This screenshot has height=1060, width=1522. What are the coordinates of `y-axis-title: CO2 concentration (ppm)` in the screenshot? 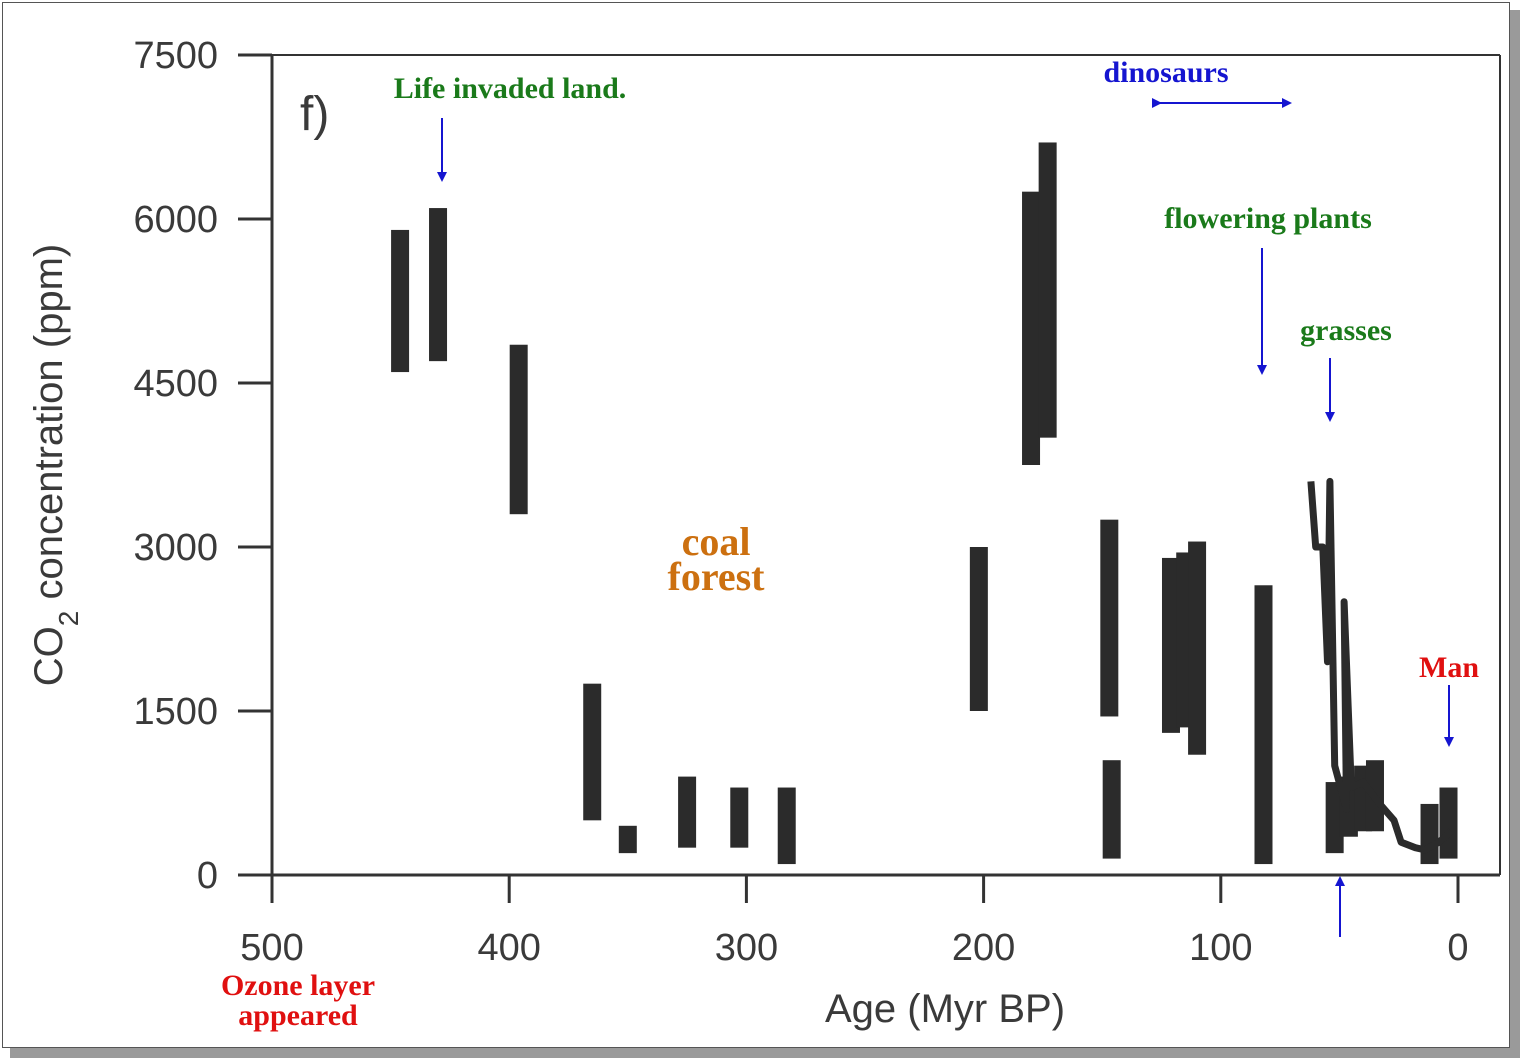 It's located at (55, 465).